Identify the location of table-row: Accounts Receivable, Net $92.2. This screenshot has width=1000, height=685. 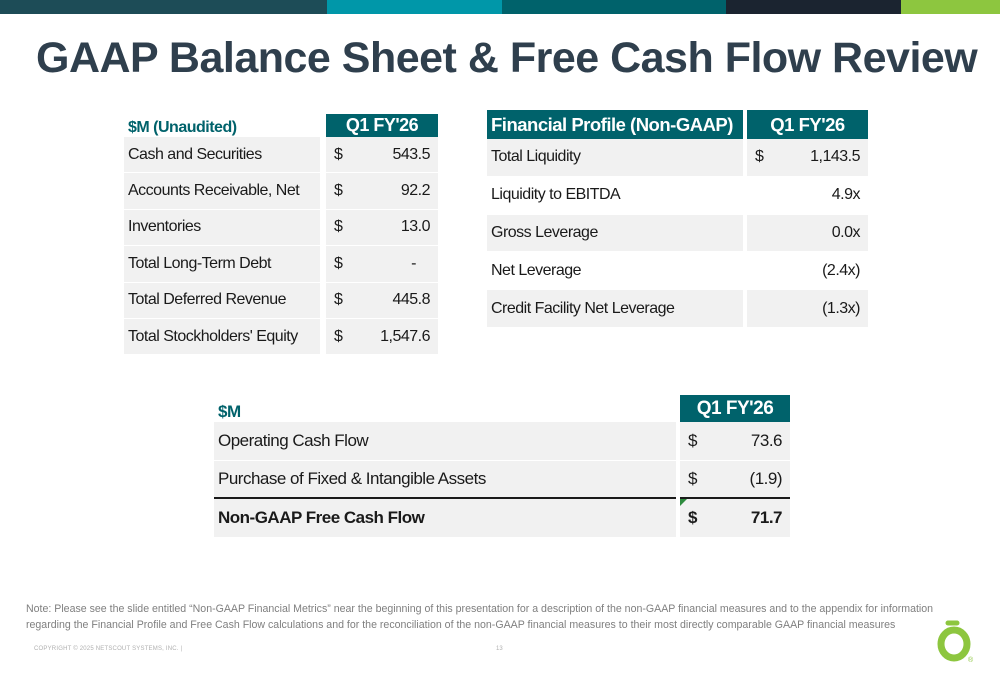
(281, 191).